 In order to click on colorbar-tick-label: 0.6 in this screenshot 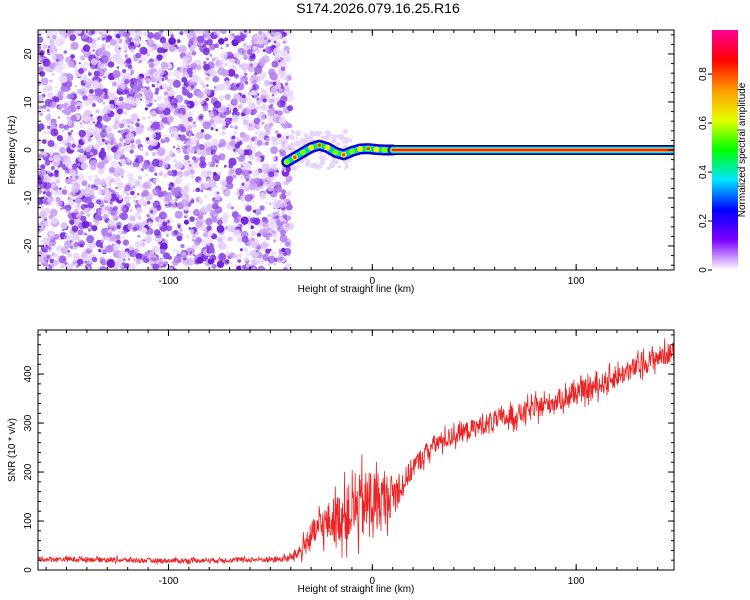, I will do `click(703, 123)`.